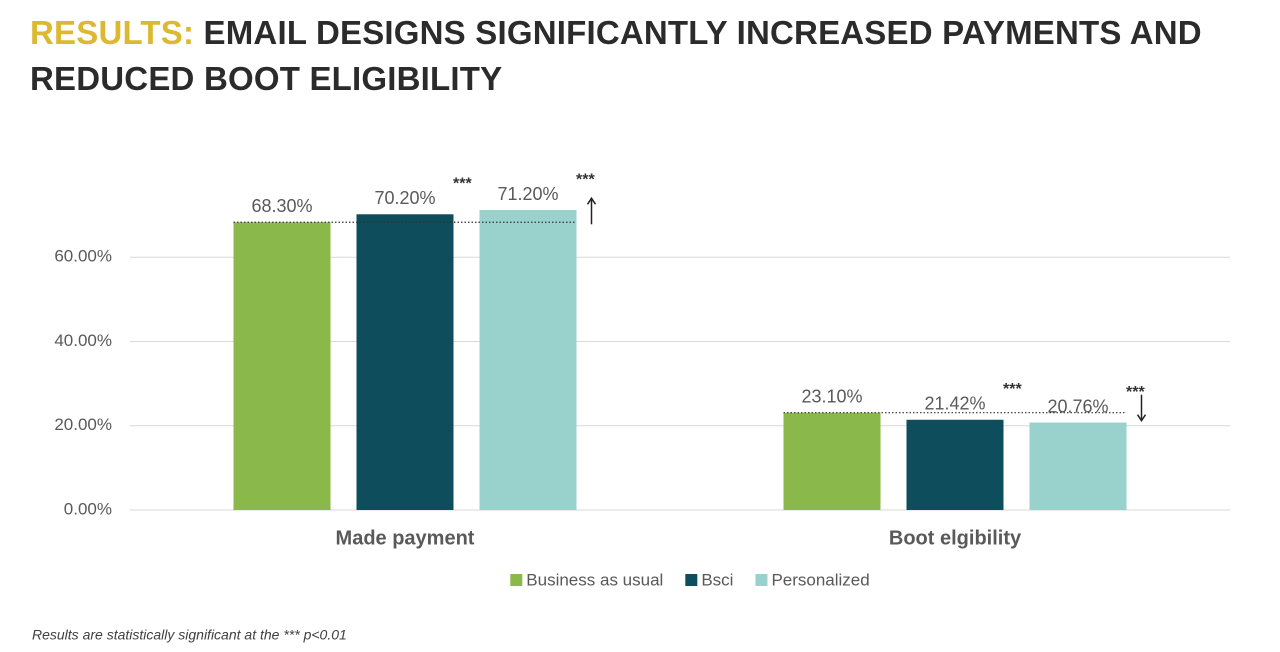 The width and height of the screenshot is (1280, 652). What do you see at coordinates (527, 194) in the screenshot?
I see `value-label: 71.20%` at bounding box center [527, 194].